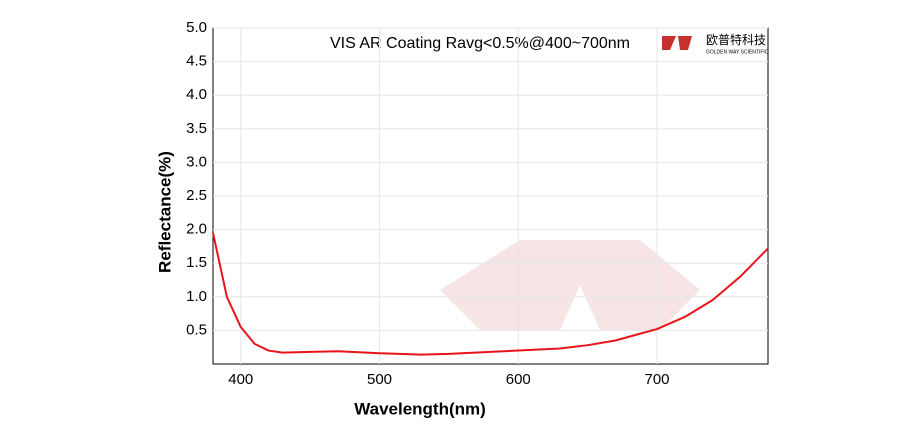  What do you see at coordinates (196, 296) in the screenshot?
I see `y-tick-label: 1.0` at bounding box center [196, 296].